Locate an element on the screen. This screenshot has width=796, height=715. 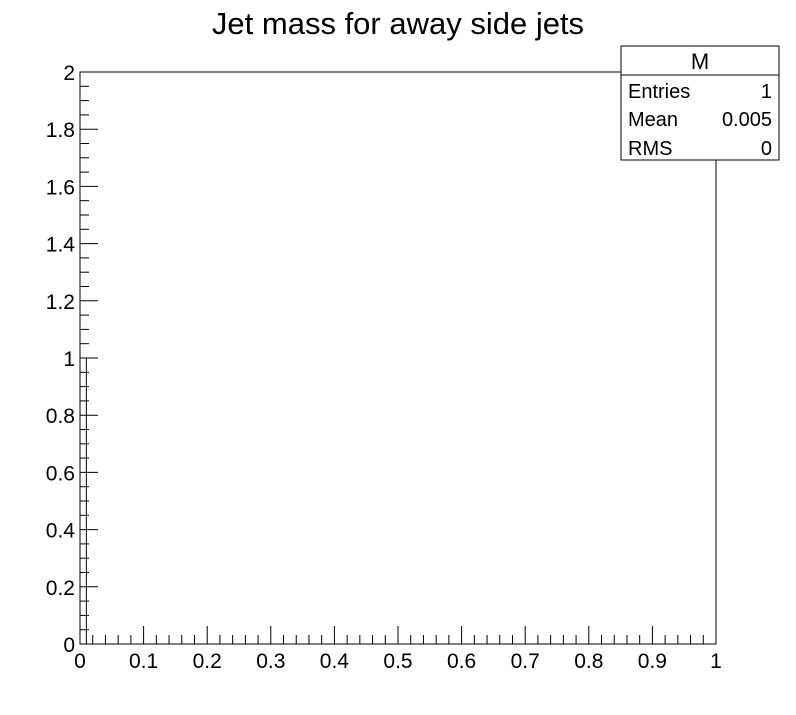
x-tick-label: 0 is located at coordinates (80, 661).